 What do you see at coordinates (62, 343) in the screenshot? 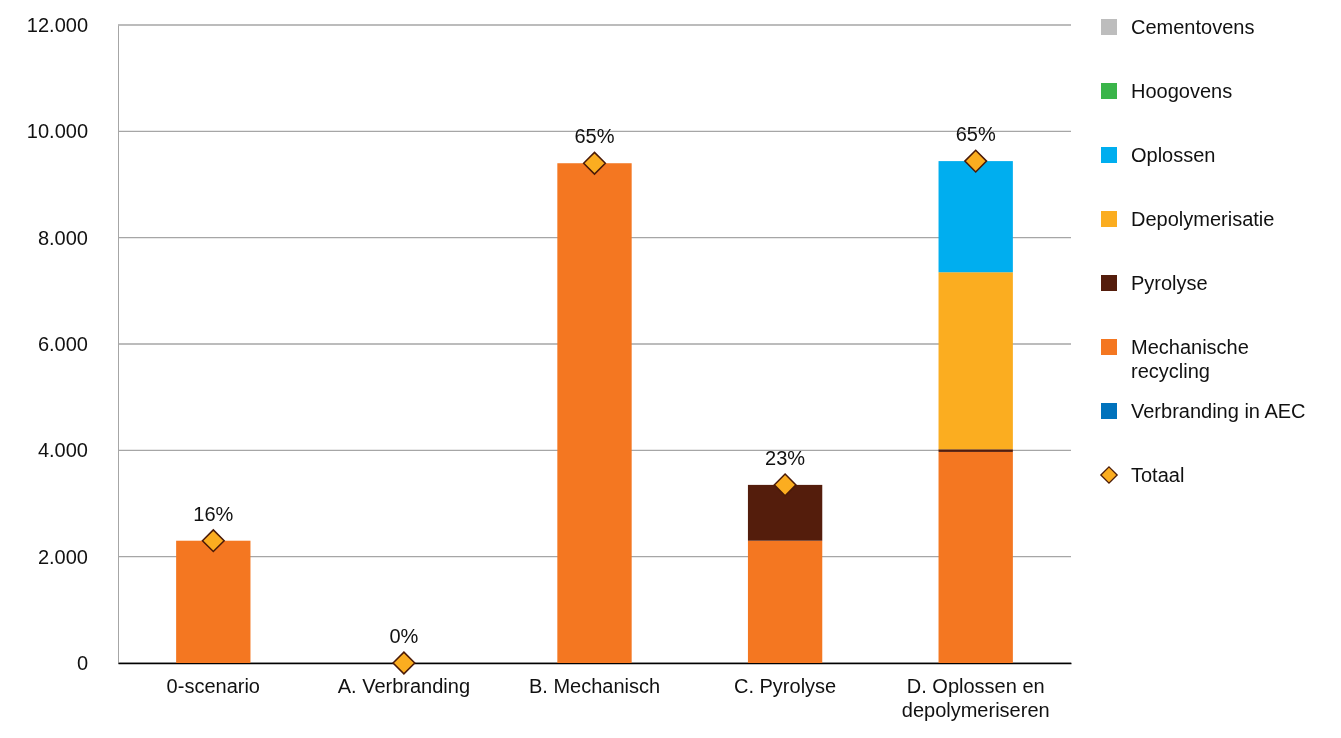
I see `y-tick-label: 6.000` at bounding box center [62, 343].